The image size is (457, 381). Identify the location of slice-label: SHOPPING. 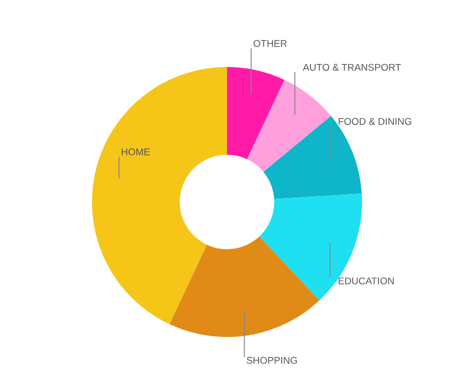
(271, 360).